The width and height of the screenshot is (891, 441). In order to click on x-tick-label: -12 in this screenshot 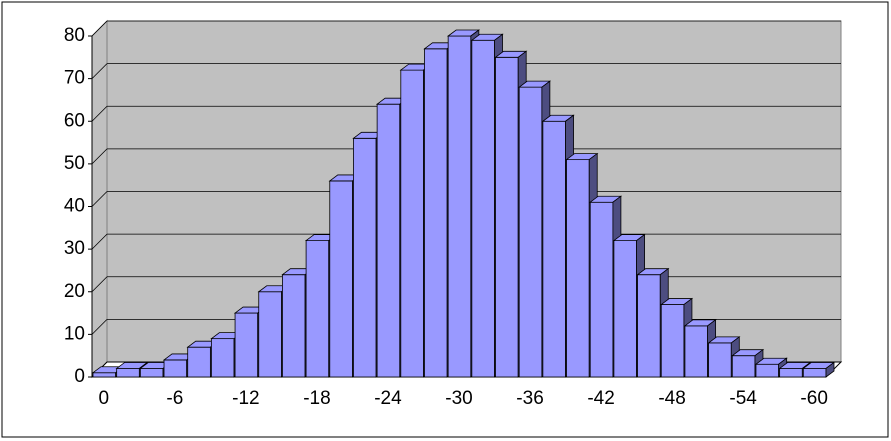, I will do `click(245, 398)`.